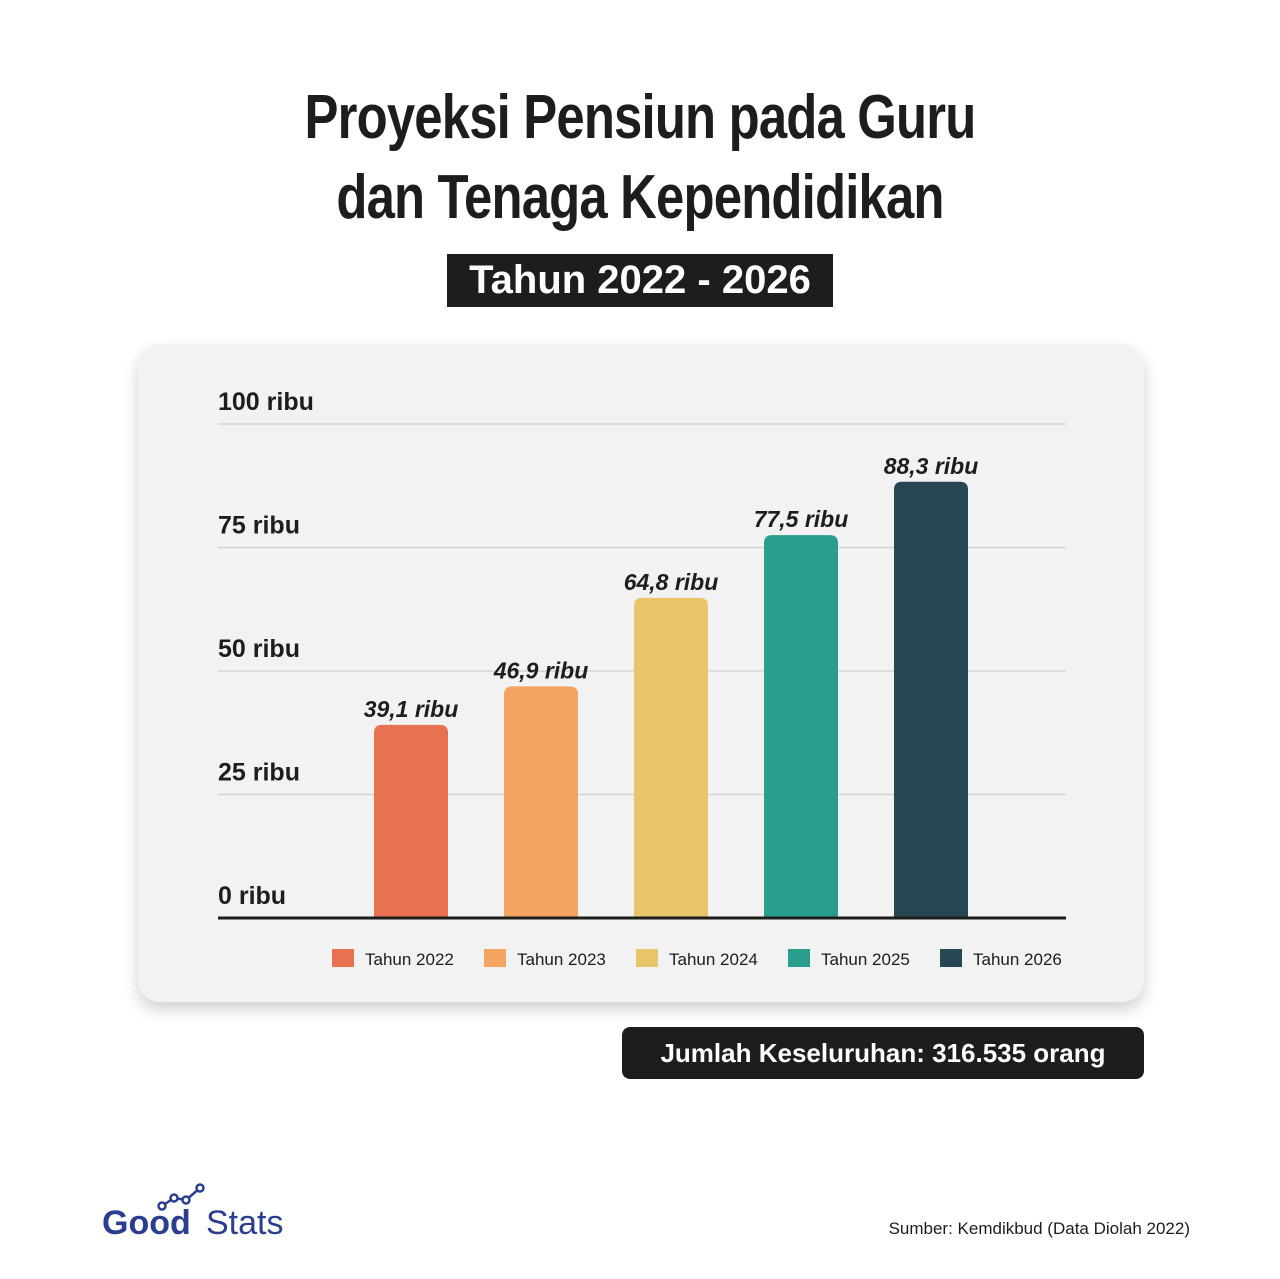 The width and height of the screenshot is (1280, 1279). Describe the element at coordinates (266, 402) in the screenshot. I see `y-tick-label: 100 ribu` at that location.